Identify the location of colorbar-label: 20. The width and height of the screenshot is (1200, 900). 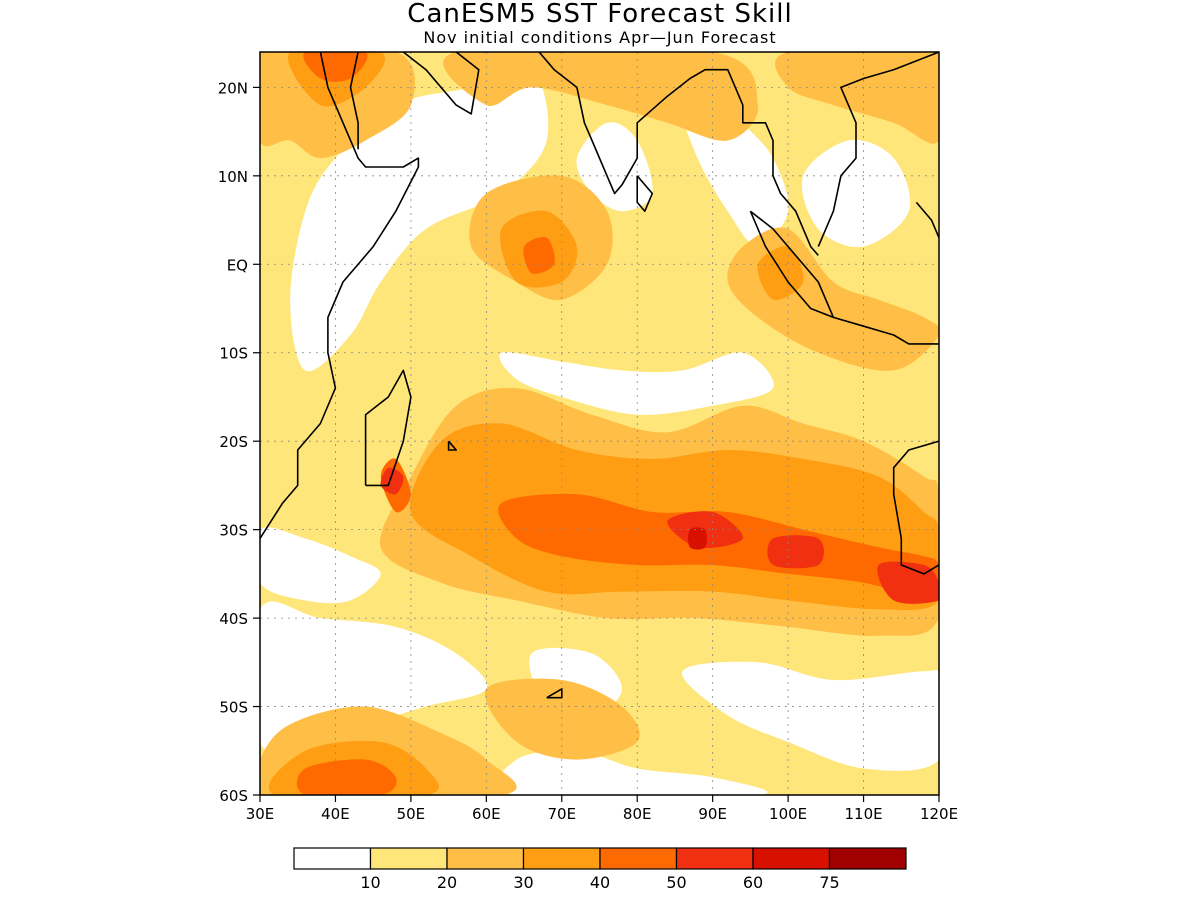
(447, 882).